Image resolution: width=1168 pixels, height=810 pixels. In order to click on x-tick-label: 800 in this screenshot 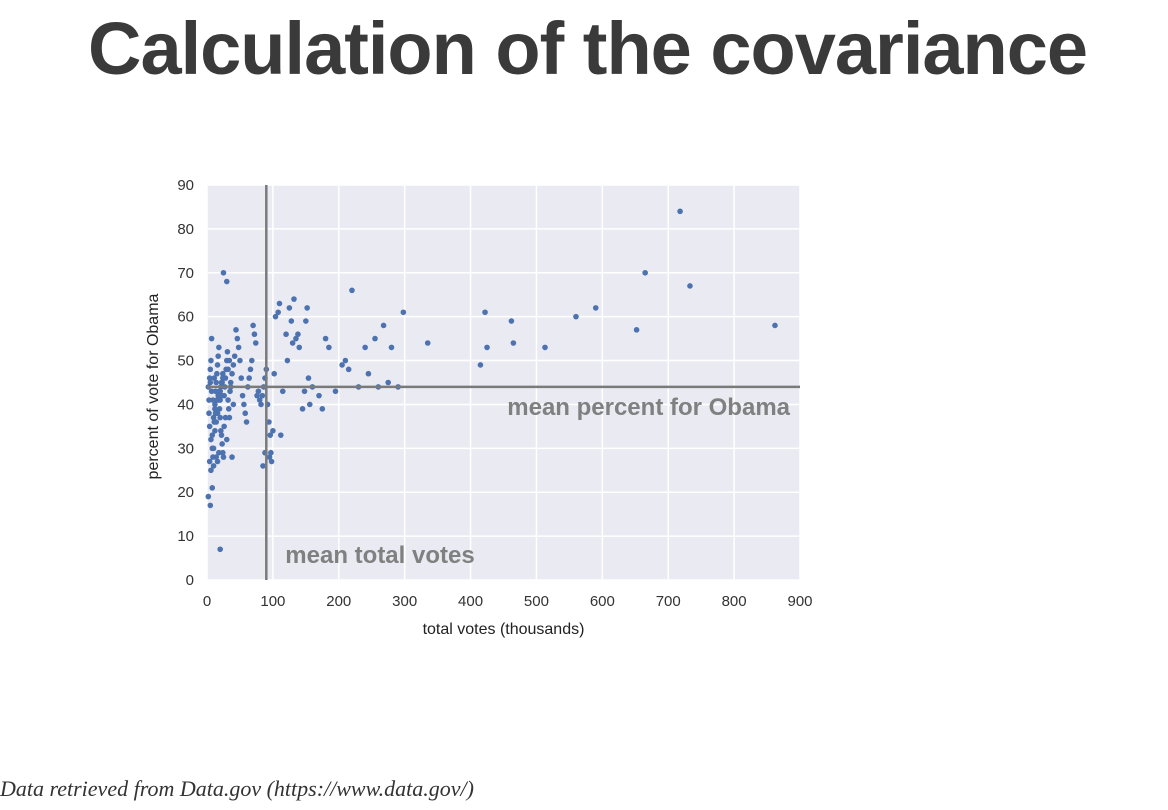, I will do `click(734, 601)`.